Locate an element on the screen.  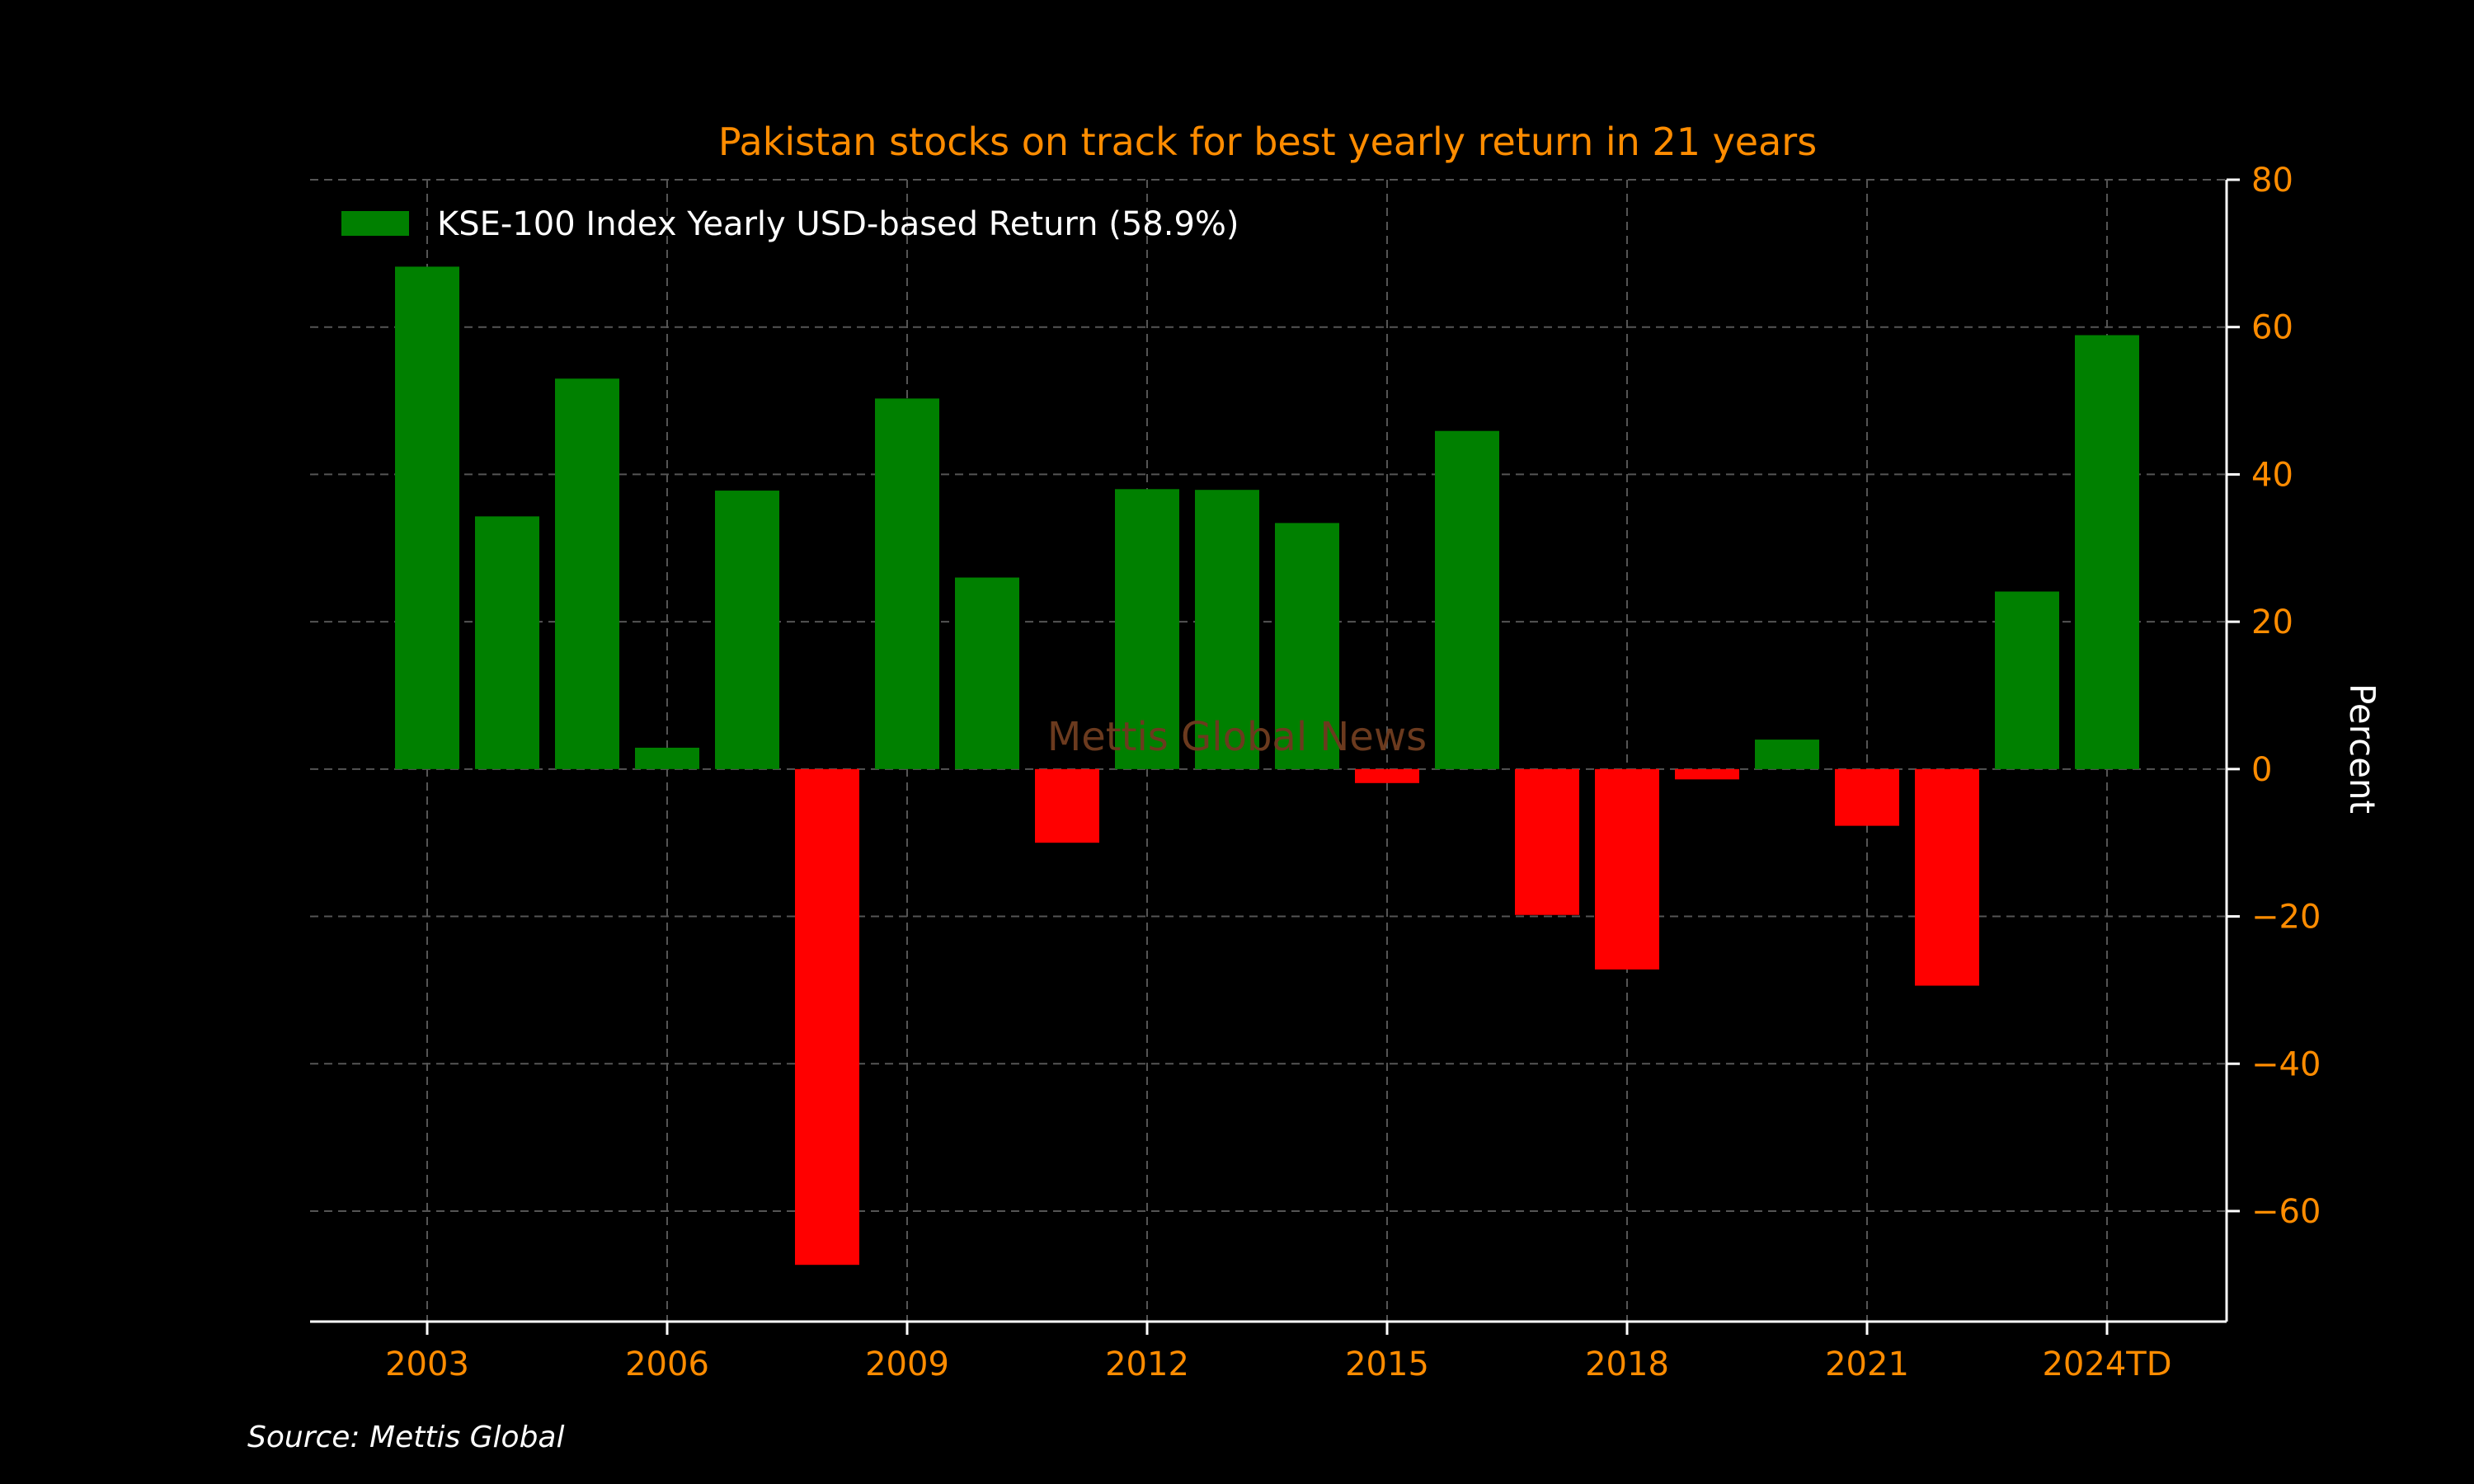
x-tick-label: 2006 is located at coordinates (667, 1364).